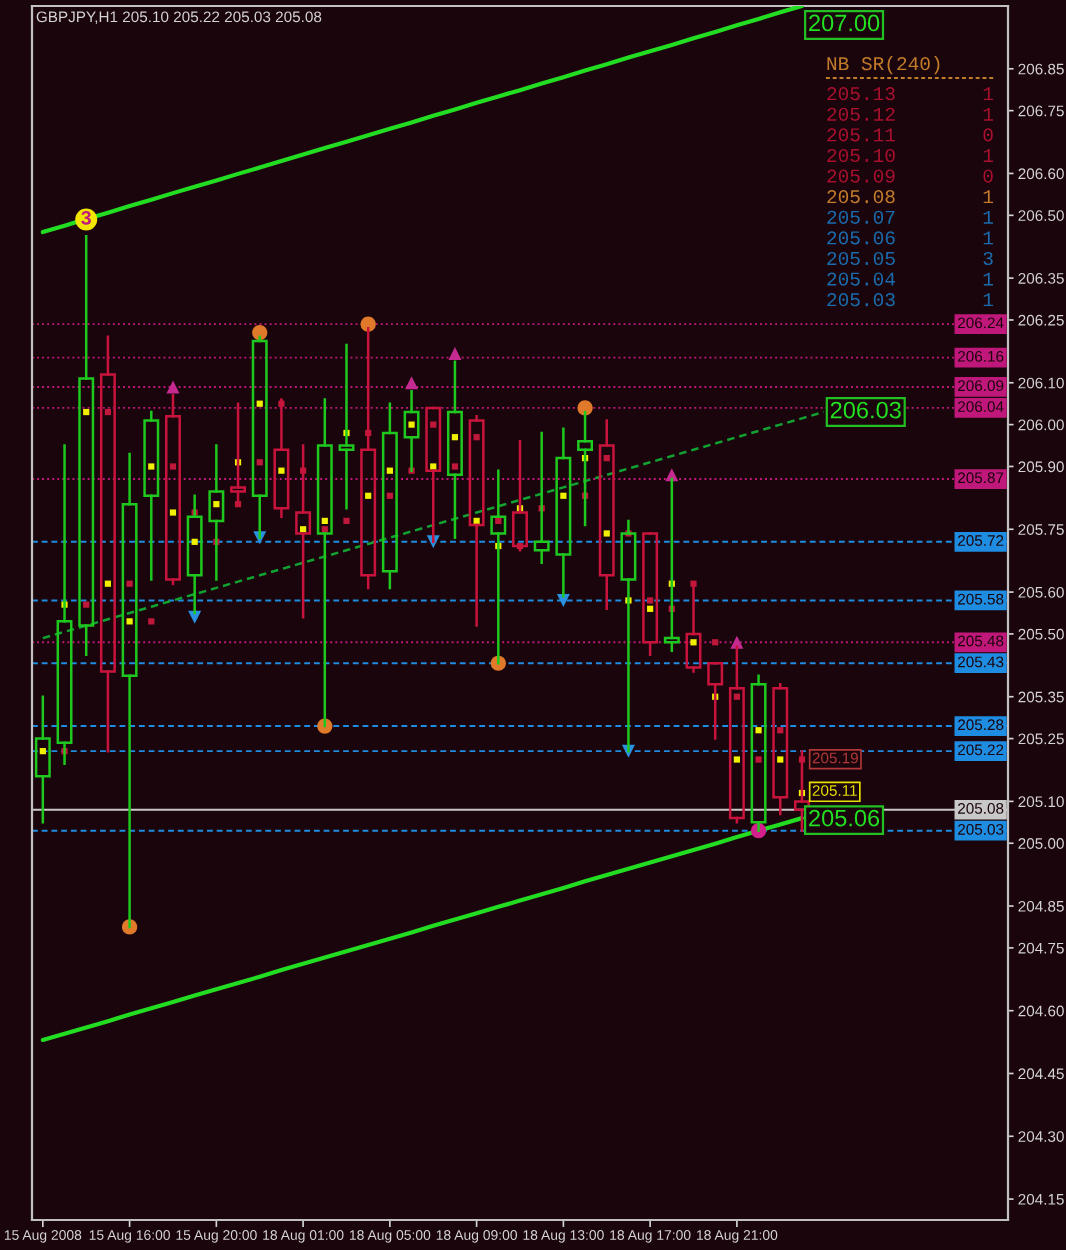 This screenshot has width=1066, height=1250. What do you see at coordinates (861, 279) in the screenshot?
I see `annotation: 205.04` at bounding box center [861, 279].